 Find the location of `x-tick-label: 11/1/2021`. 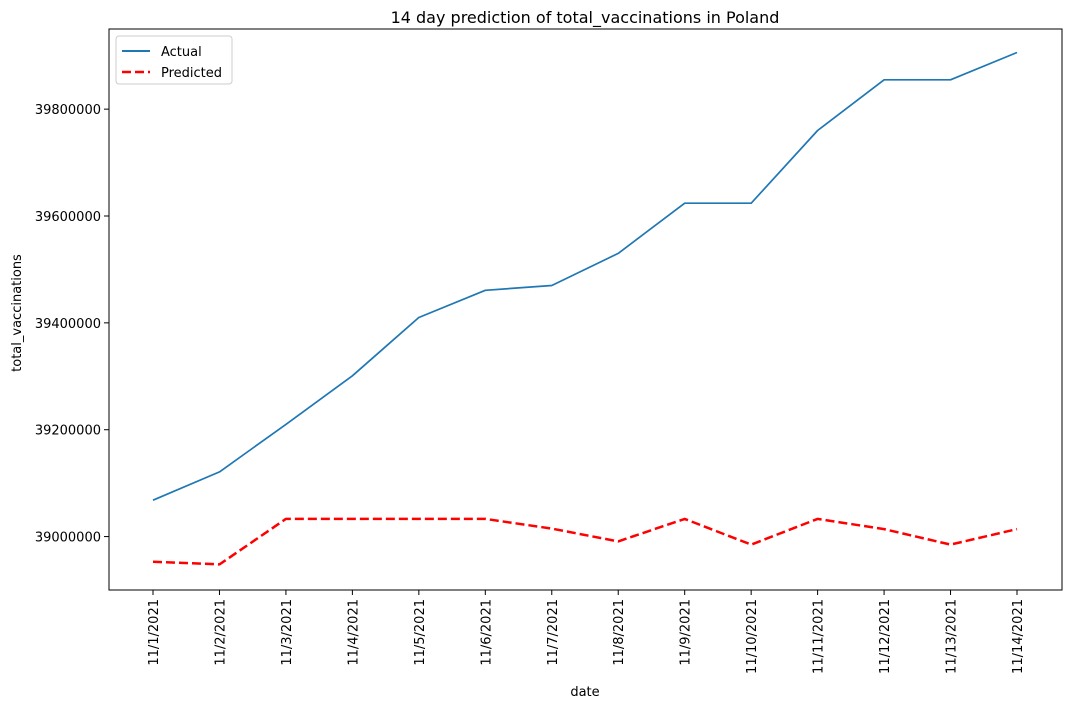

x-tick-label: 11/1/2021 is located at coordinates (154, 632).